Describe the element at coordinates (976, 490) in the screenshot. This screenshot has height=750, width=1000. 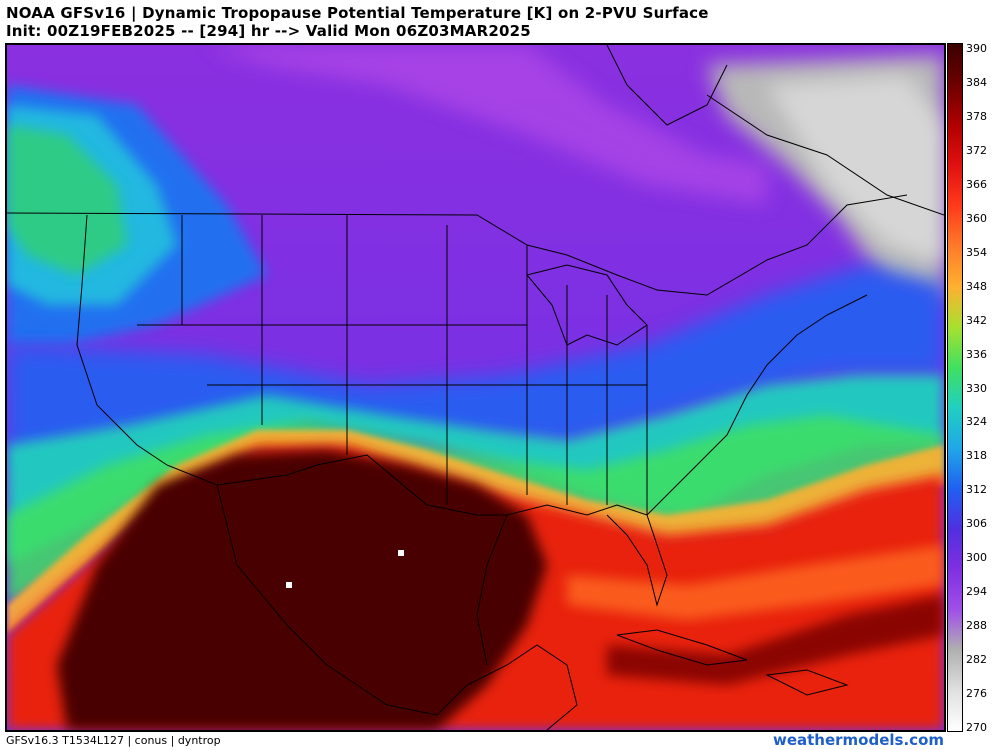
I see `colorbar-tick-label: 312` at that location.